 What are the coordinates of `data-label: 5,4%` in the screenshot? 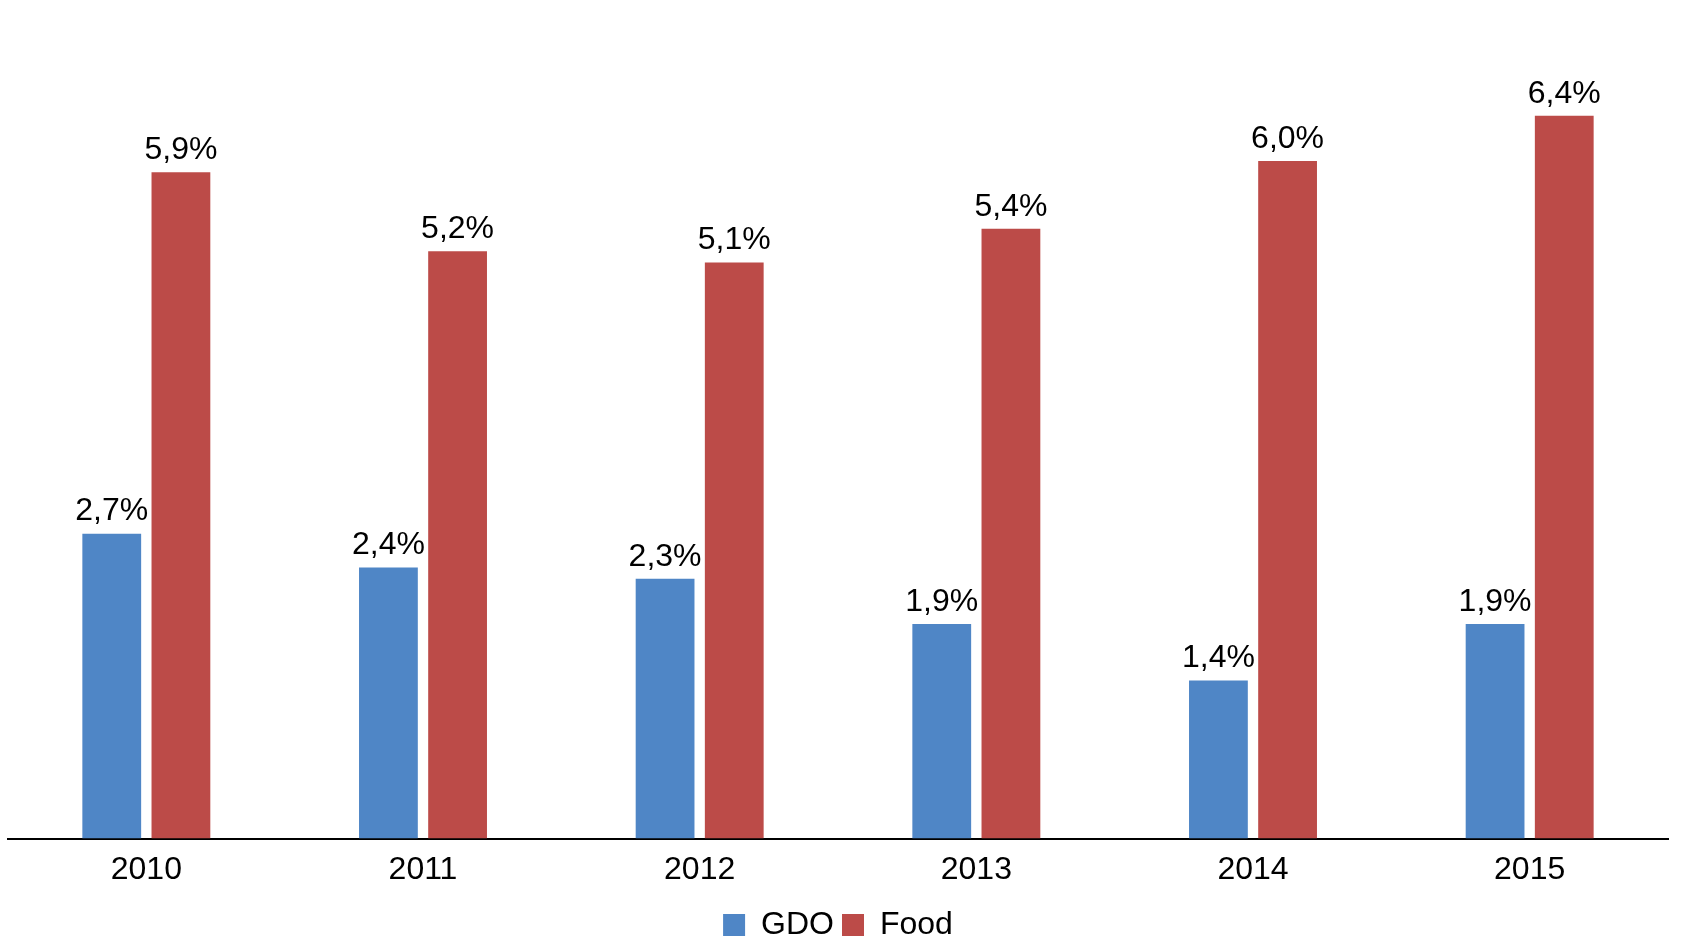 It's located at (1011, 204).